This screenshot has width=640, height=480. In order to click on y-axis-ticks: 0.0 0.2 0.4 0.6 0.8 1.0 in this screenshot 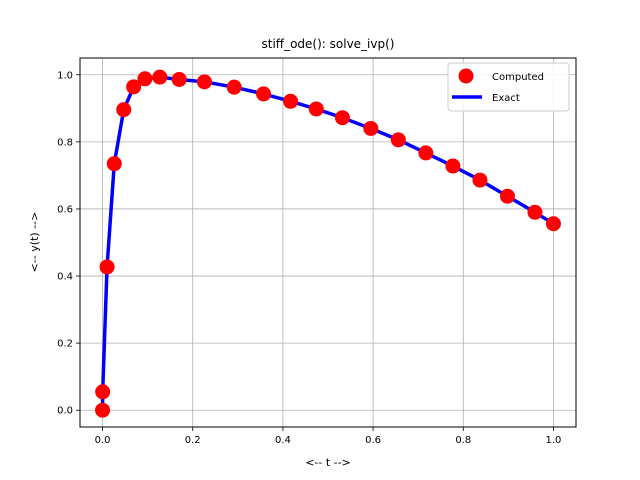, I will do `click(68, 243)`.